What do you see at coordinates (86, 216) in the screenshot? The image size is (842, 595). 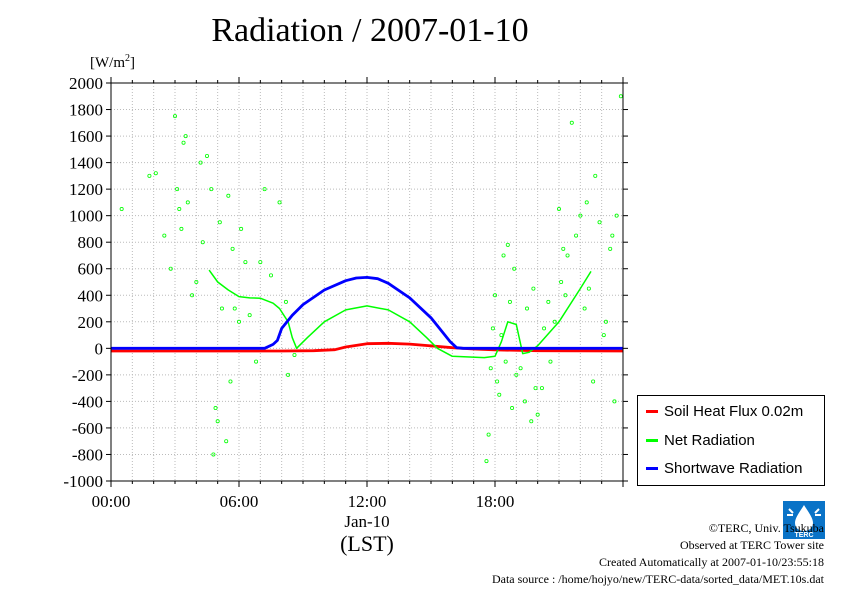 I see `y-tick-label: 1000` at bounding box center [86, 216].